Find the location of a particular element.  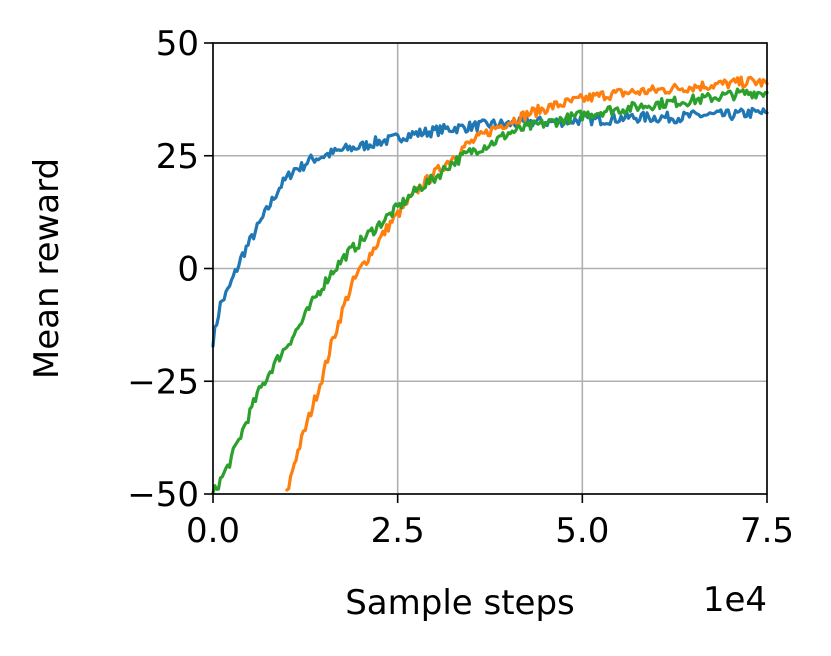

y-tick-label: 25 is located at coordinates (177, 157).